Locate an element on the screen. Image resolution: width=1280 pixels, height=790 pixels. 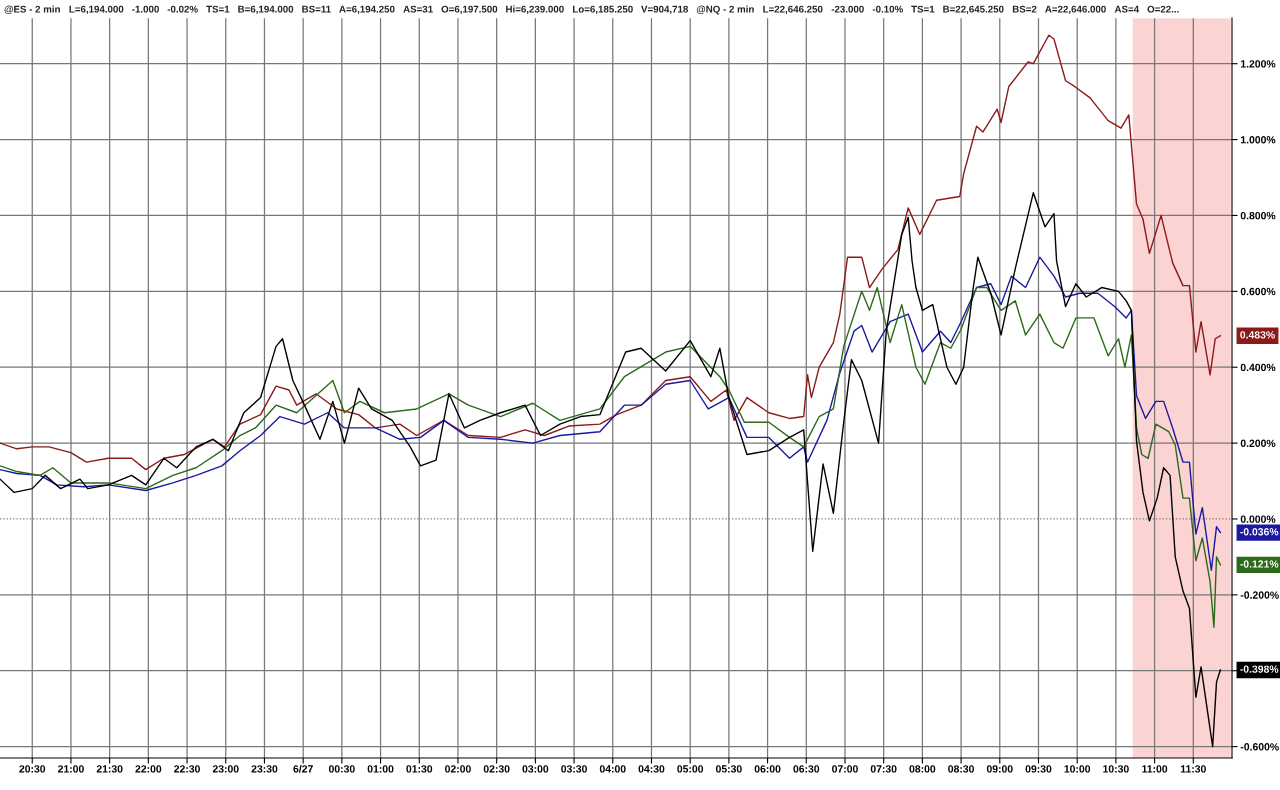
text: V=904,718 is located at coordinates (665, 10).